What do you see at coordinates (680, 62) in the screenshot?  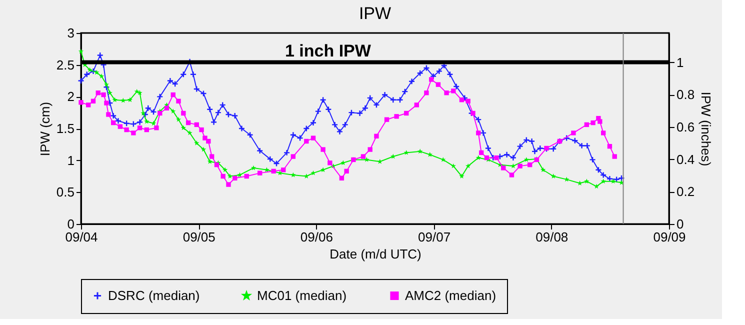 I see `y2-tick-label: 1` at bounding box center [680, 62].